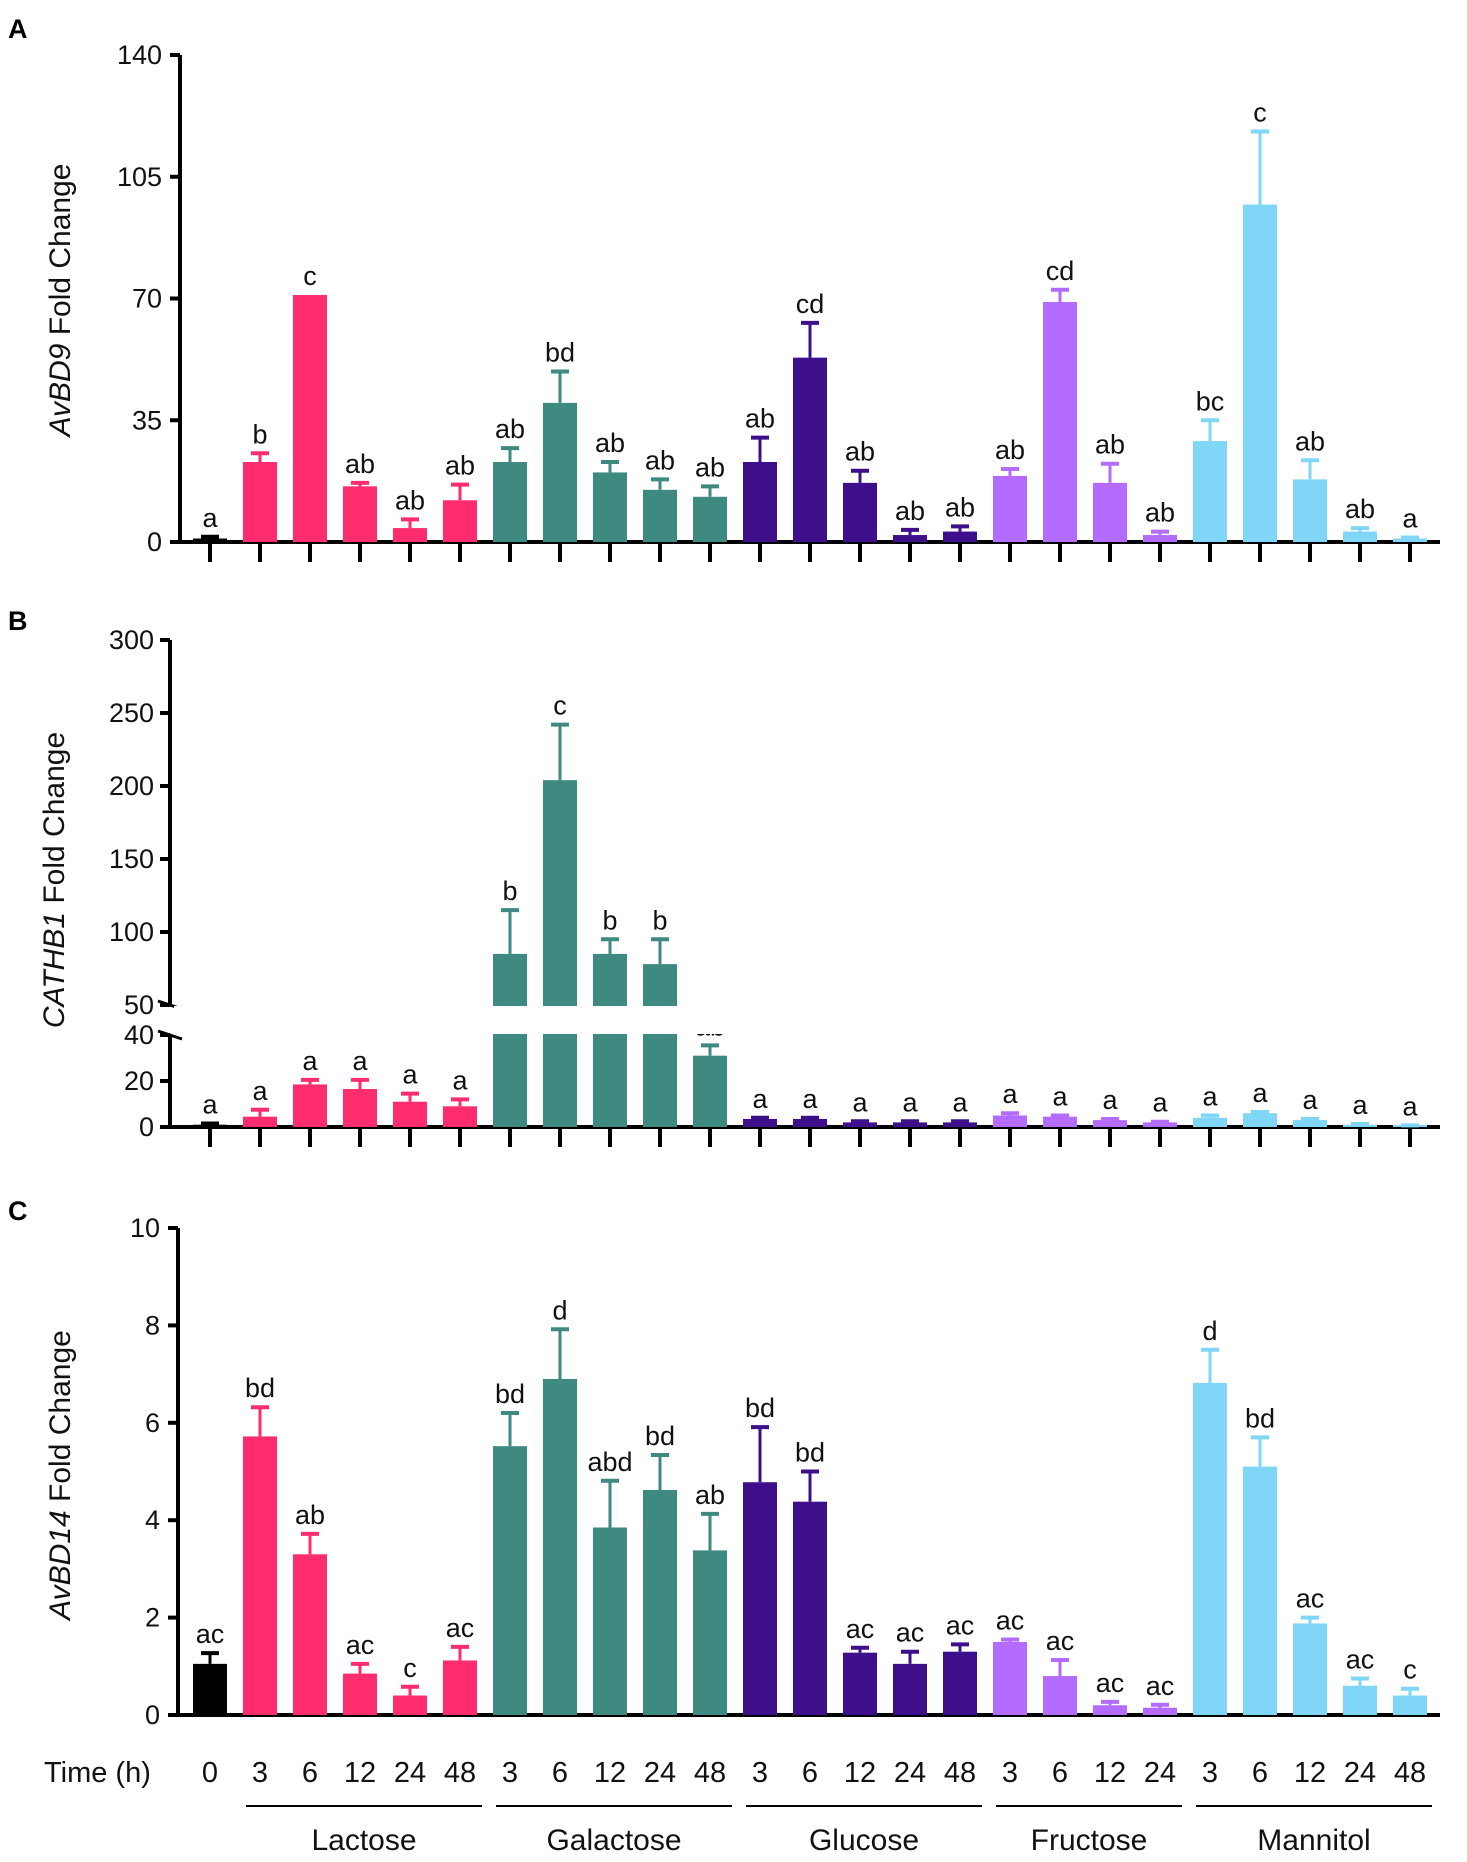  What do you see at coordinates (1410, 1670) in the screenshot?
I see `significance-label: c` at bounding box center [1410, 1670].